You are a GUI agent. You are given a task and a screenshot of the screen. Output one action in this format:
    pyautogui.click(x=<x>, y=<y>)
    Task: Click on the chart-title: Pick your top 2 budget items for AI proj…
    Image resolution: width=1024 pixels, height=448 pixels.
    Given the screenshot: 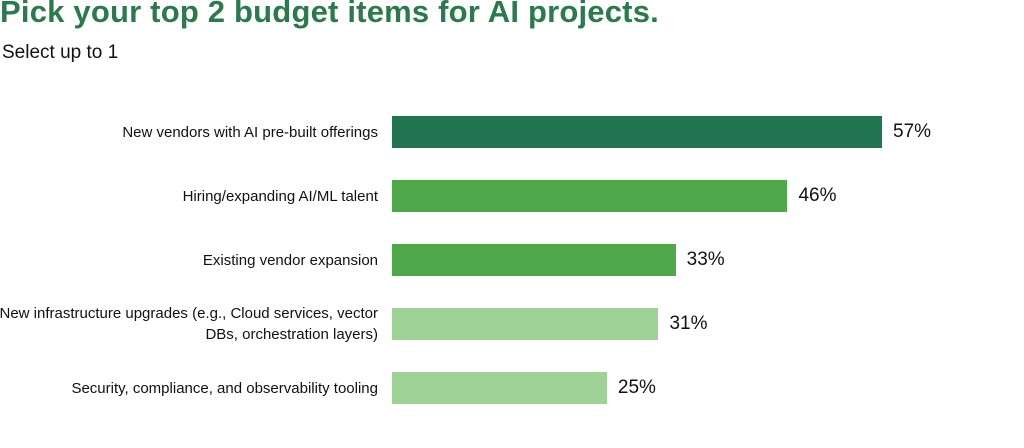 What is the action you would take?
    pyautogui.click(x=329, y=14)
    